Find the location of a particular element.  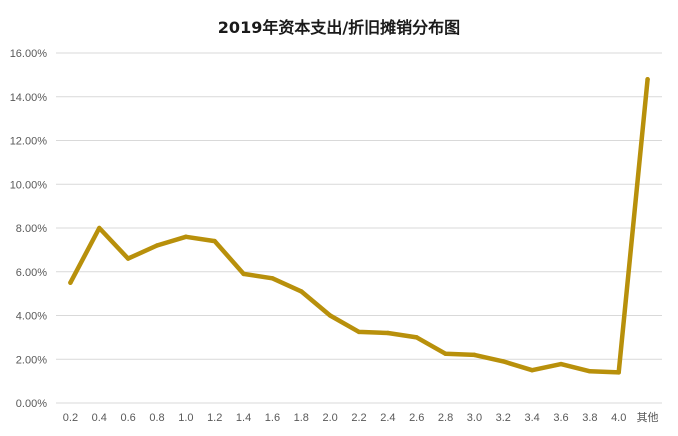

x-tick-label: 其他 is located at coordinates (648, 417).